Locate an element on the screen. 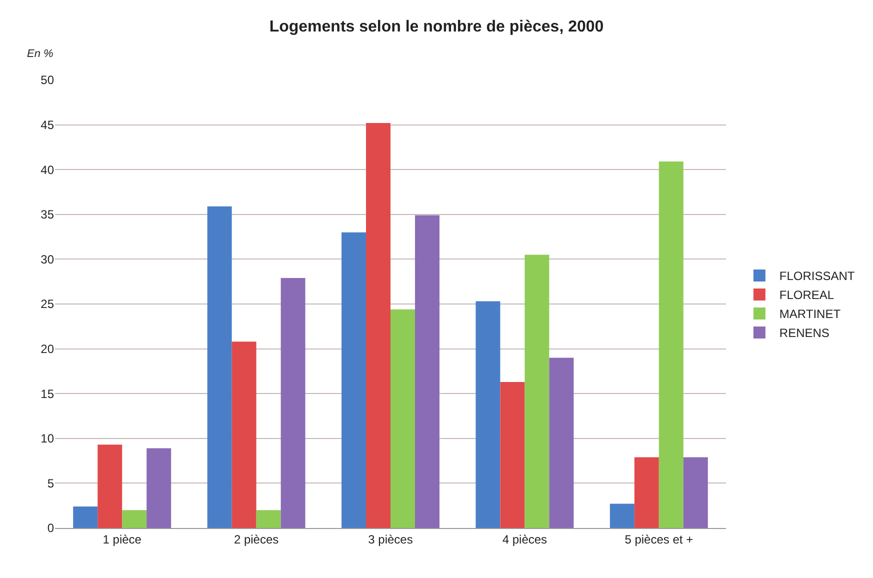 Image resolution: width=873 pixels, height=578 pixels. y-tick-label: 30 is located at coordinates (47, 259).